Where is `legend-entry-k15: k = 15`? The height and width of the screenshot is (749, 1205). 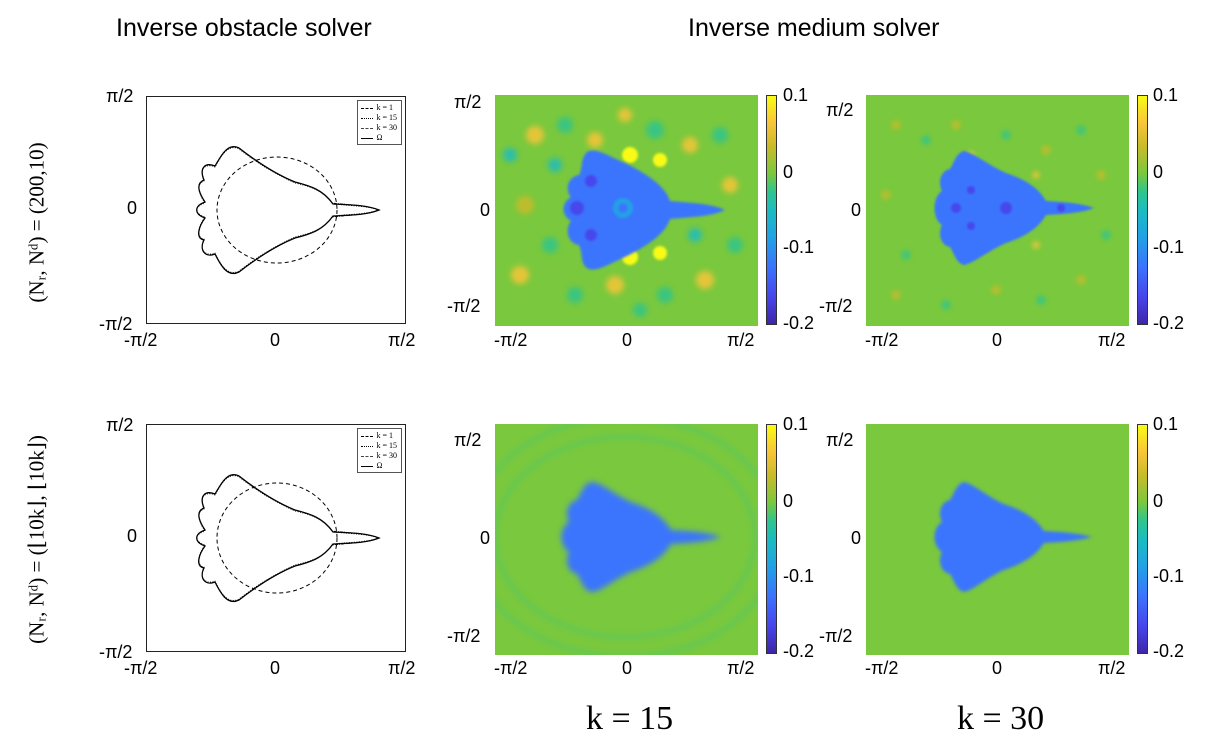
legend-entry-k15: k = 15 is located at coordinates (379, 446).